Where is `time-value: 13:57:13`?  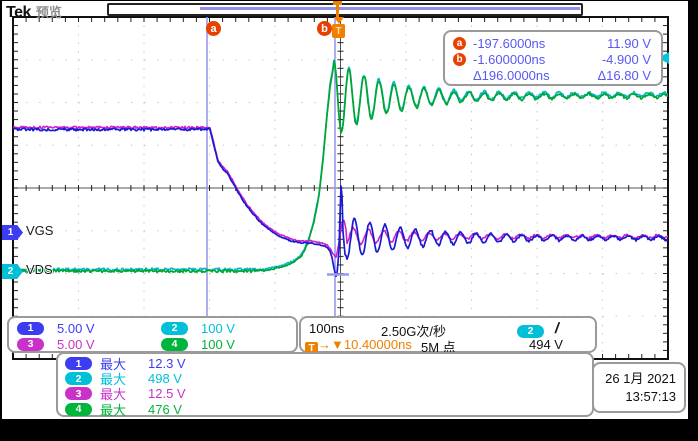
time-value: 13:57:13 is located at coordinates (650, 396).